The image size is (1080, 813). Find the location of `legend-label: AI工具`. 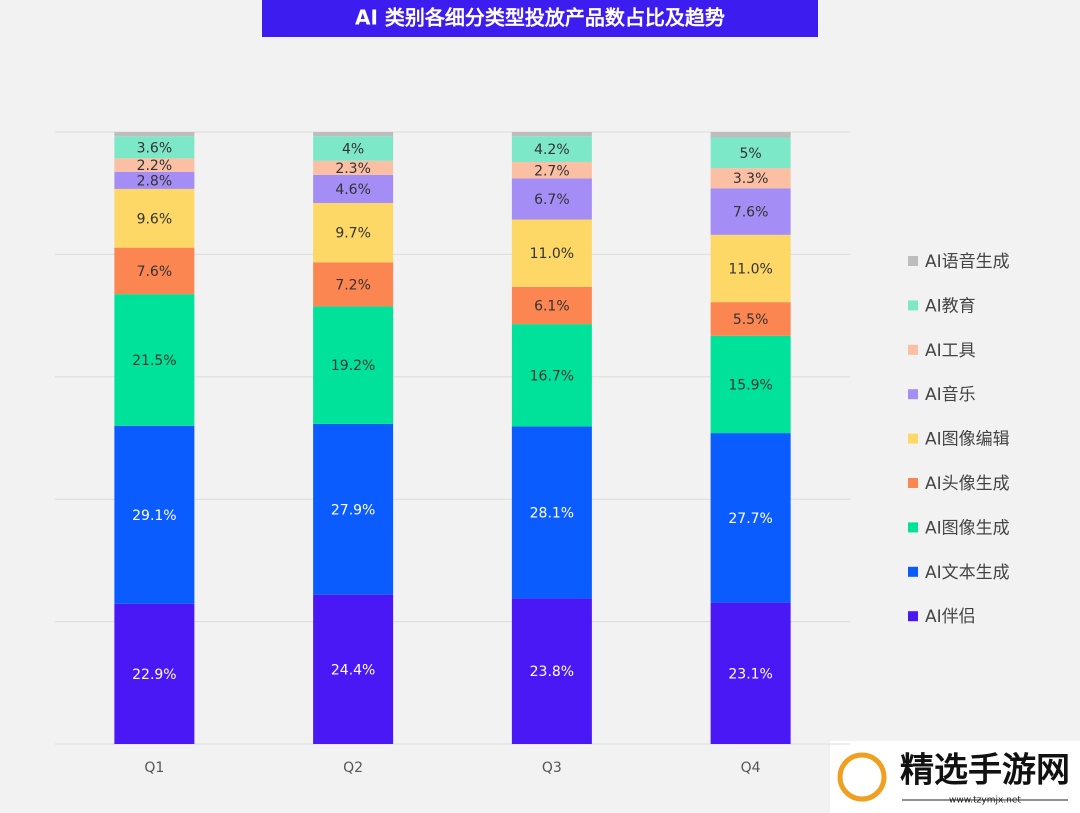

legend-label: AI工具 is located at coordinates (950, 351).